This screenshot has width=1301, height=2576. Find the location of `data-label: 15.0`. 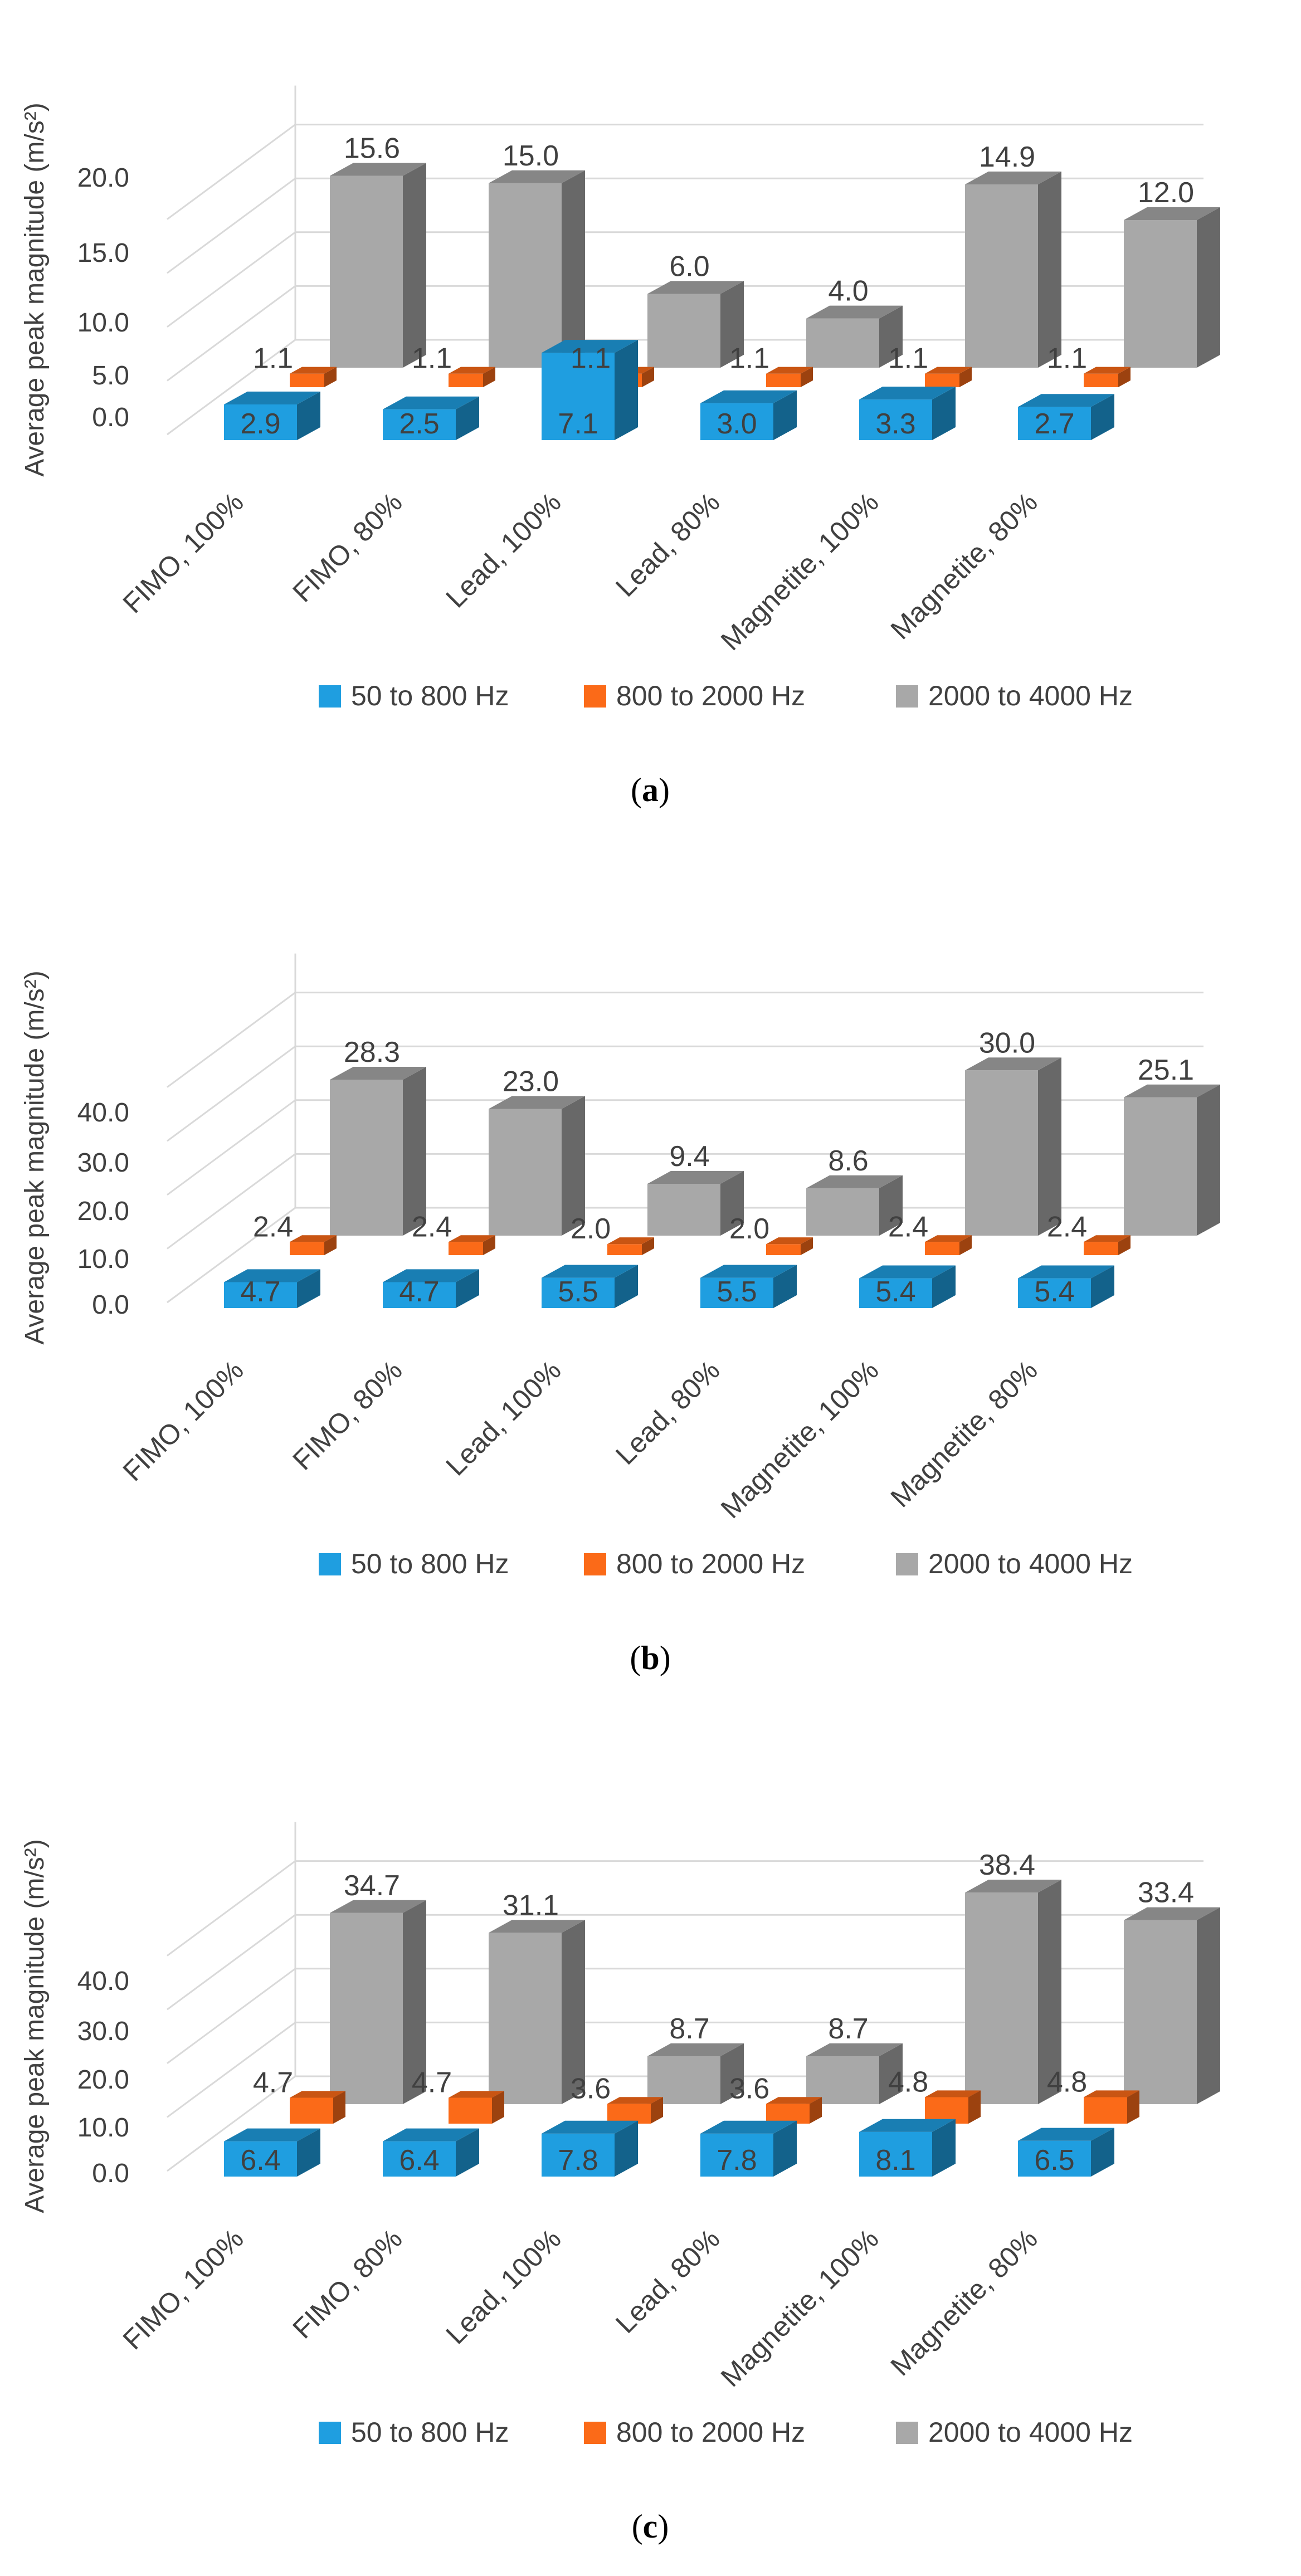

data-label: 15.0 is located at coordinates (531, 156).